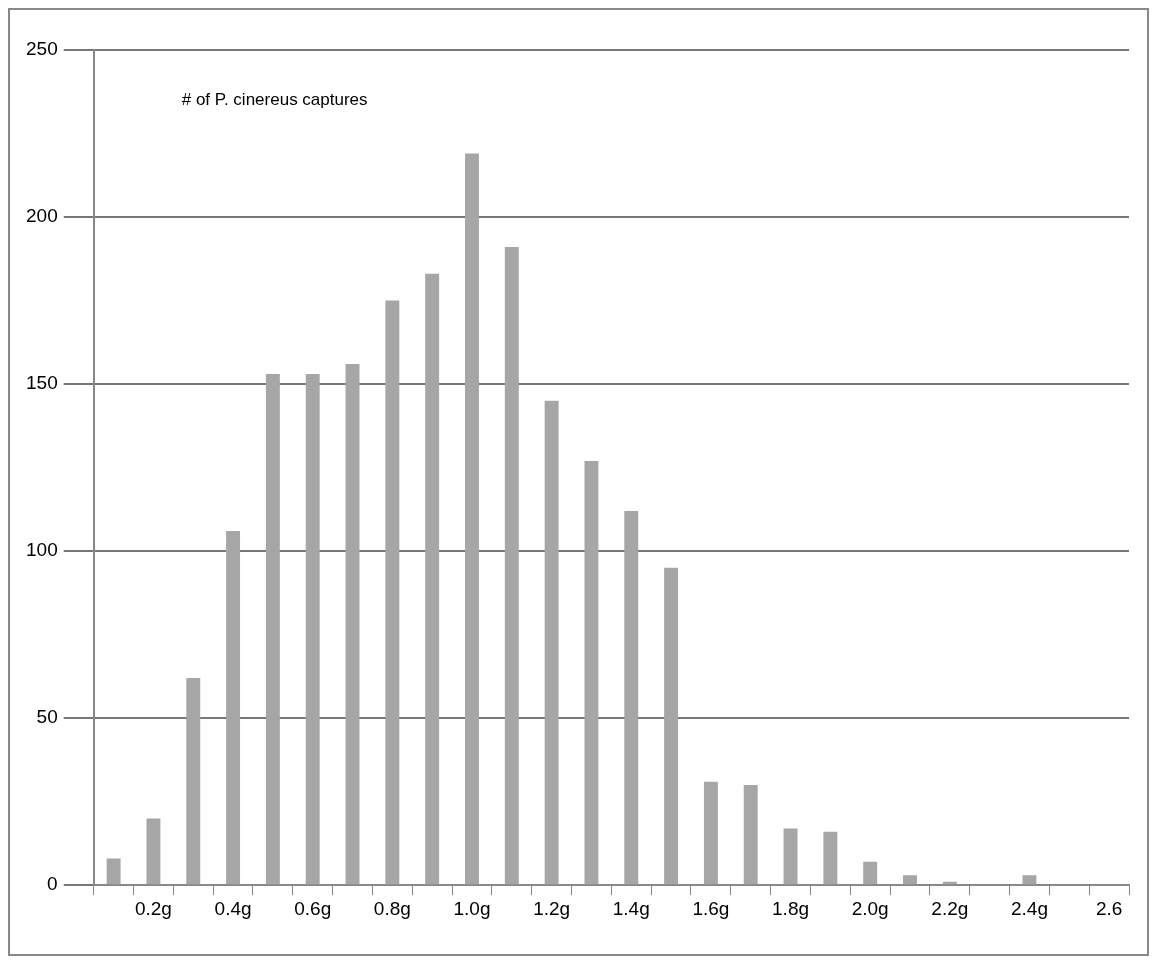 The width and height of the screenshot is (1157, 964). I want to click on x-tick-label: 1.6g, so click(711, 908).